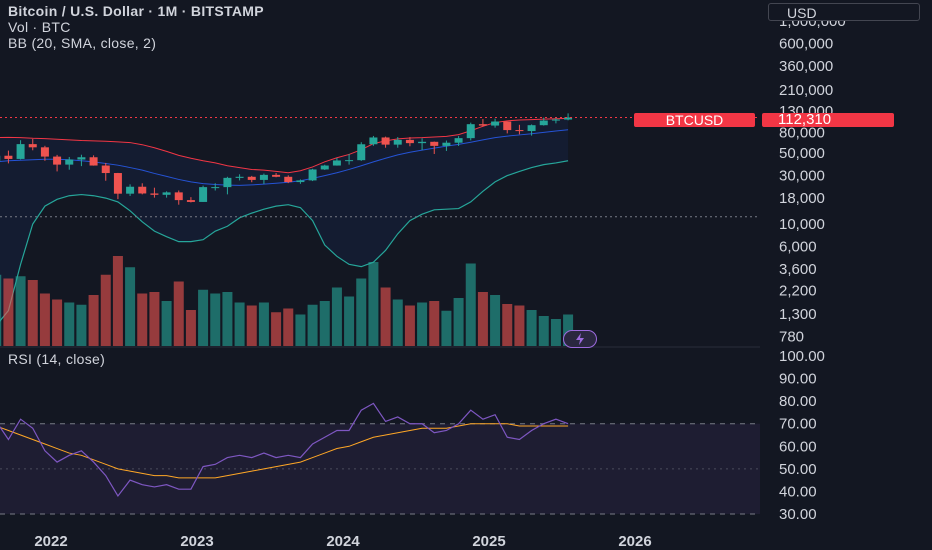  What do you see at coordinates (806, 44) in the screenshot?
I see `price-axis-label: 600,000` at bounding box center [806, 44].